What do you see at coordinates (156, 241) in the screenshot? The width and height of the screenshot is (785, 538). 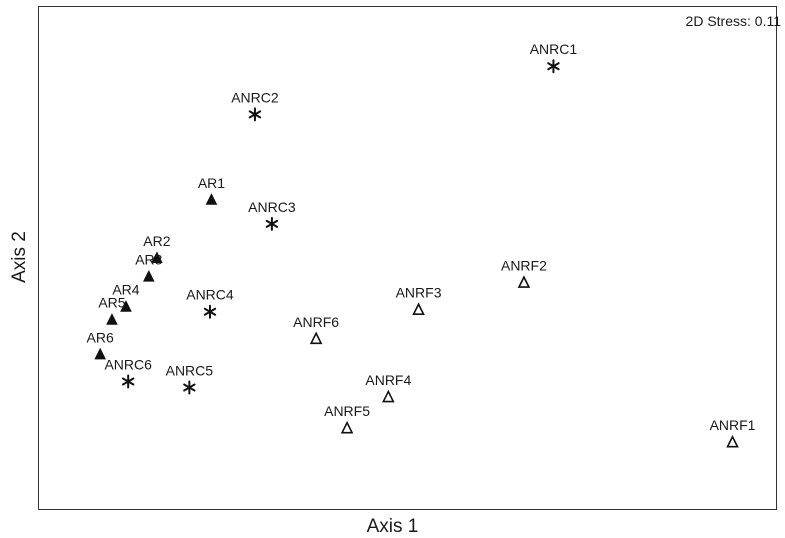 I see `point-label-ar2: AR2` at bounding box center [156, 241].